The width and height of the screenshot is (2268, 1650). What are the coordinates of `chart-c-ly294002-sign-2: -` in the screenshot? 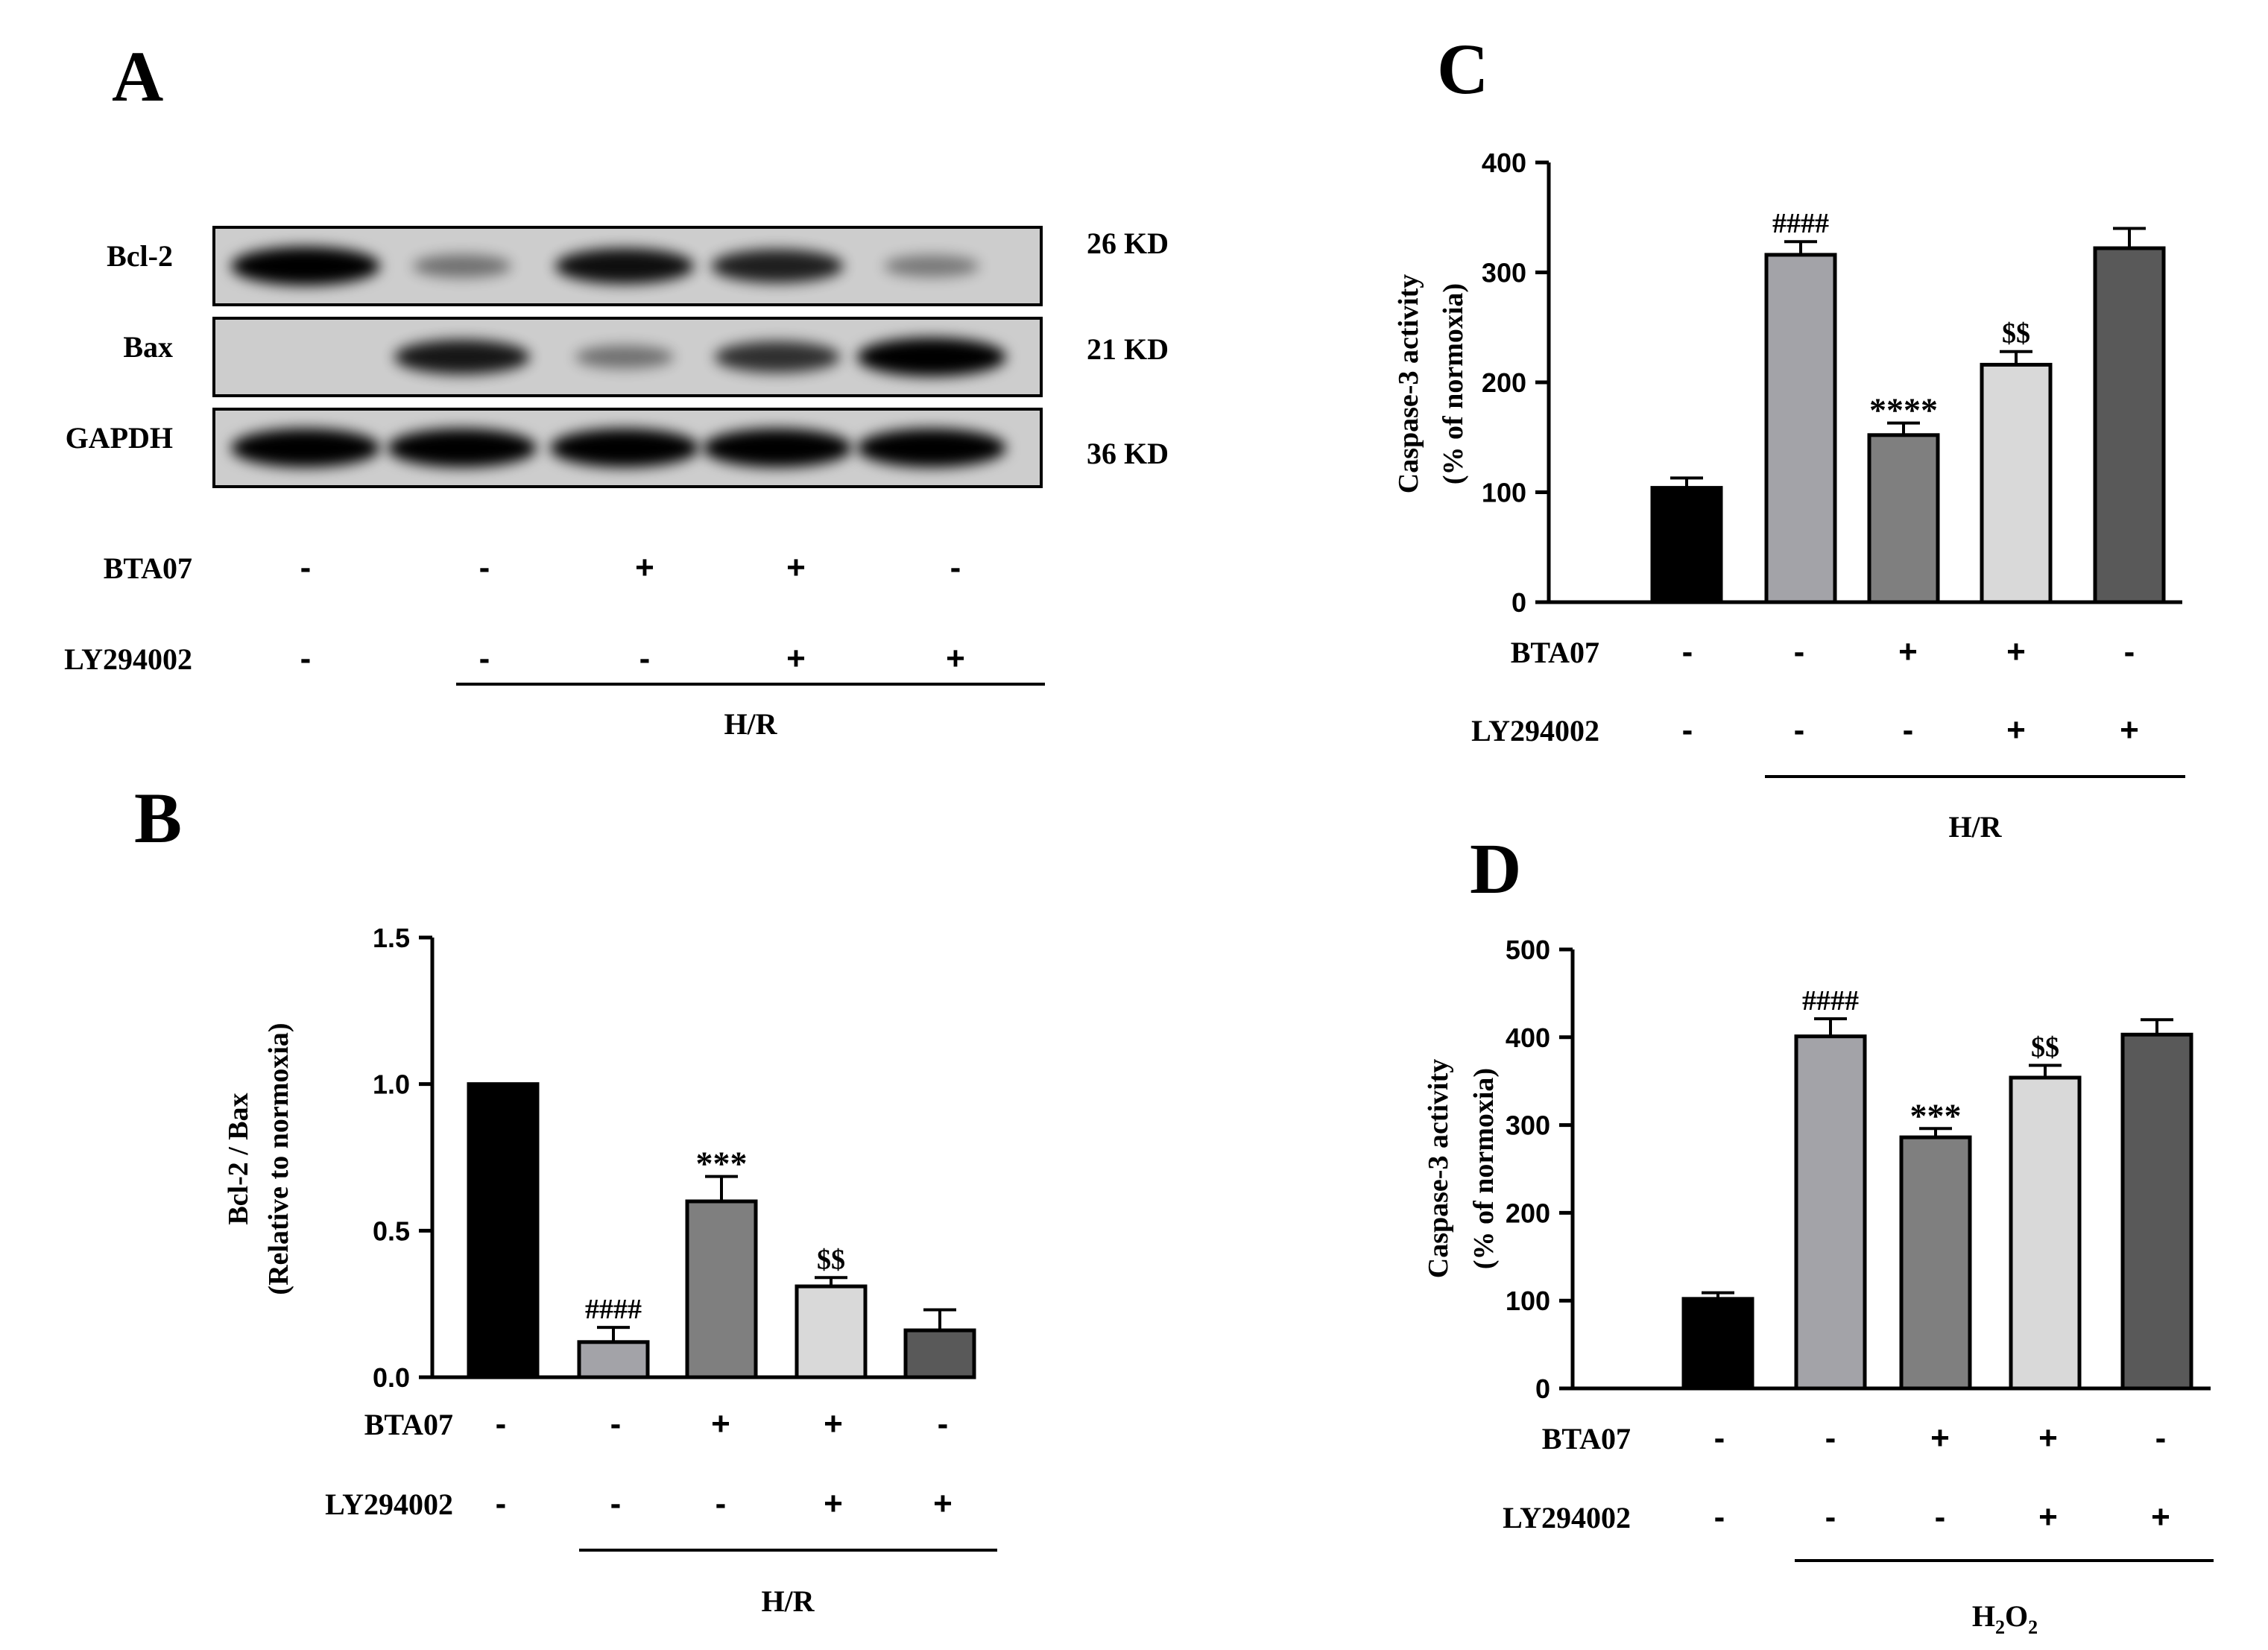 It's located at (1799, 730).